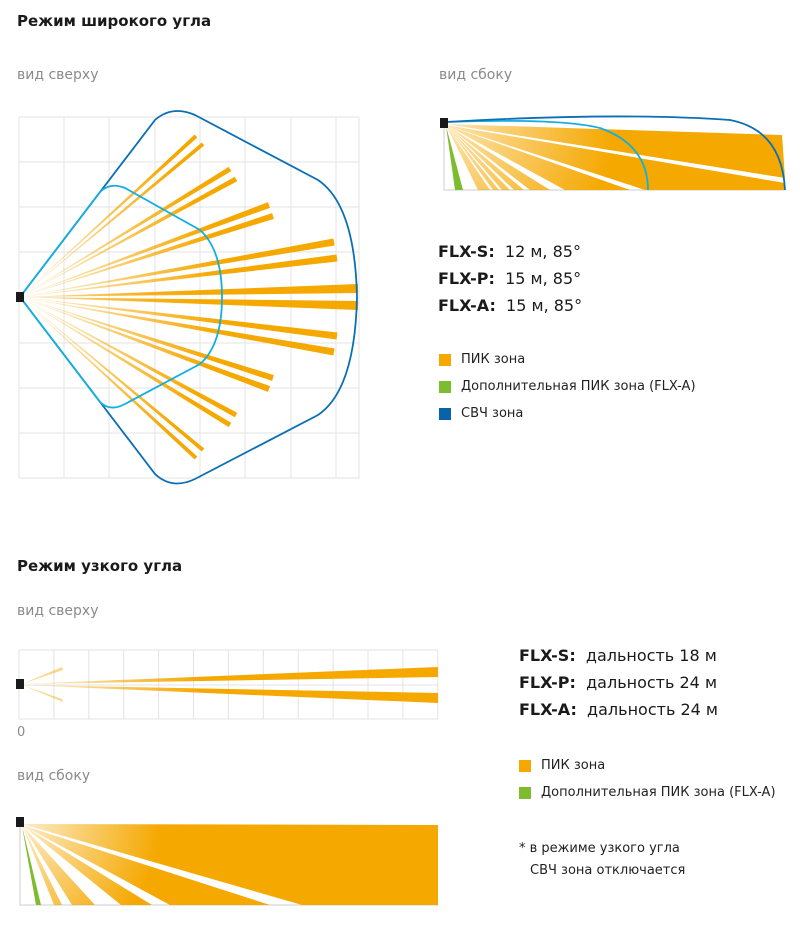 The width and height of the screenshot is (800, 933). Describe the element at coordinates (492, 413) in the screenshot. I see `legend-label: СВЧ зона` at that location.